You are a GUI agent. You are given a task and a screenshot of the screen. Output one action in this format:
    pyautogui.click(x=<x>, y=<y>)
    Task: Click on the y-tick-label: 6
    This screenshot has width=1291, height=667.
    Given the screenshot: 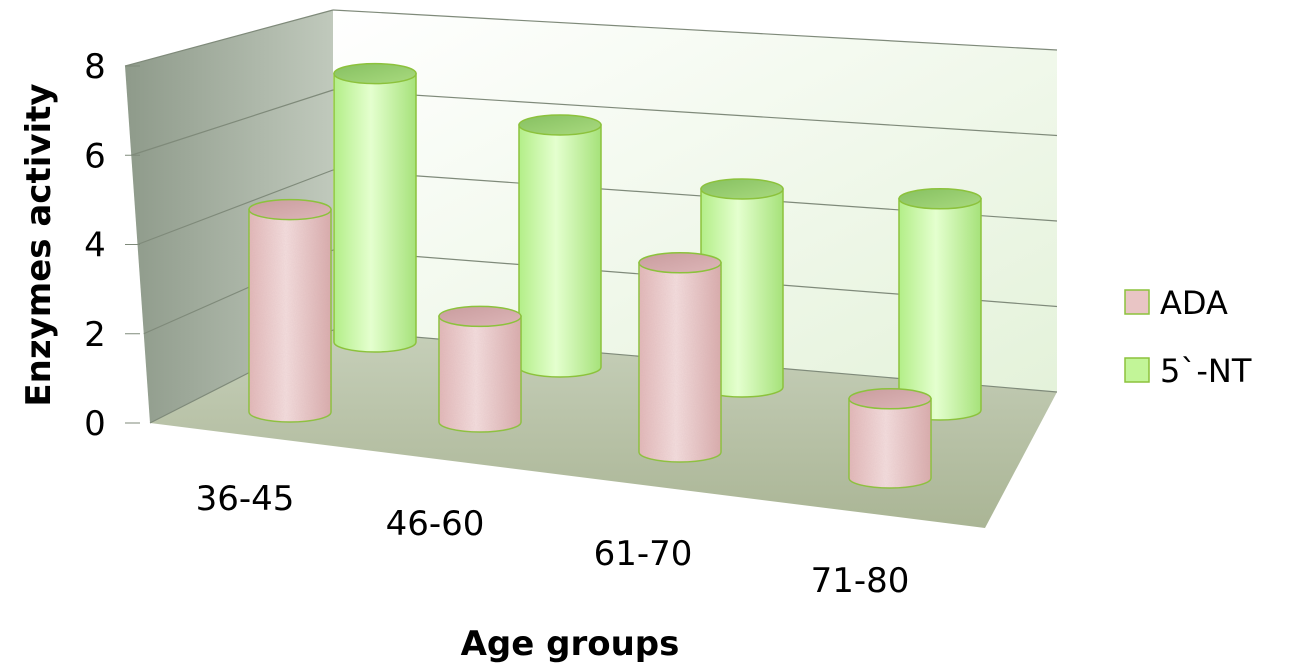 What is the action you would take?
    pyautogui.click(x=95, y=156)
    